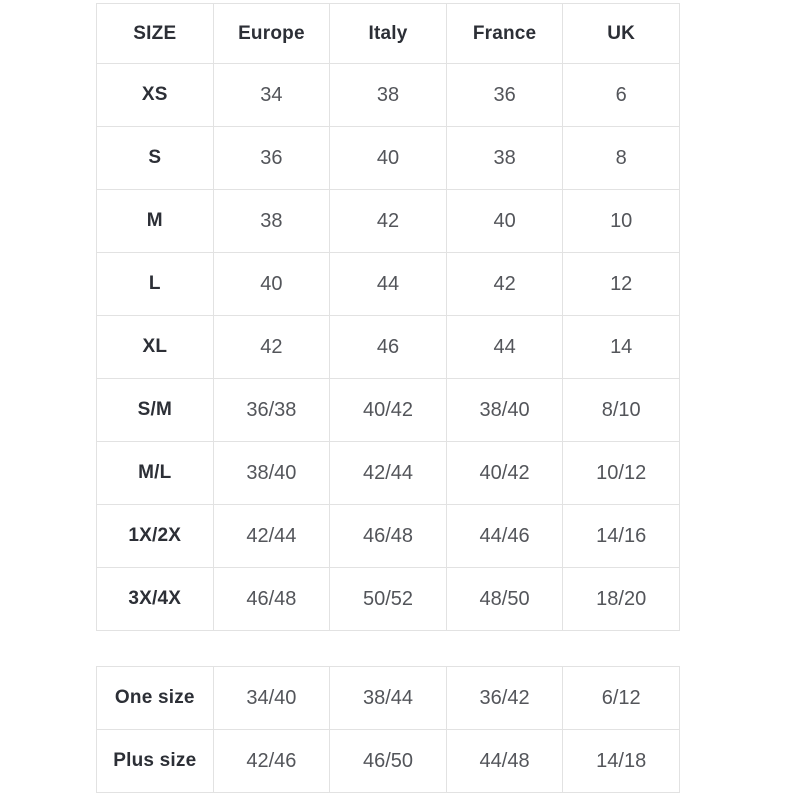 This screenshot has height=800, width=800. I want to click on row-label: Plus size, so click(155, 761).